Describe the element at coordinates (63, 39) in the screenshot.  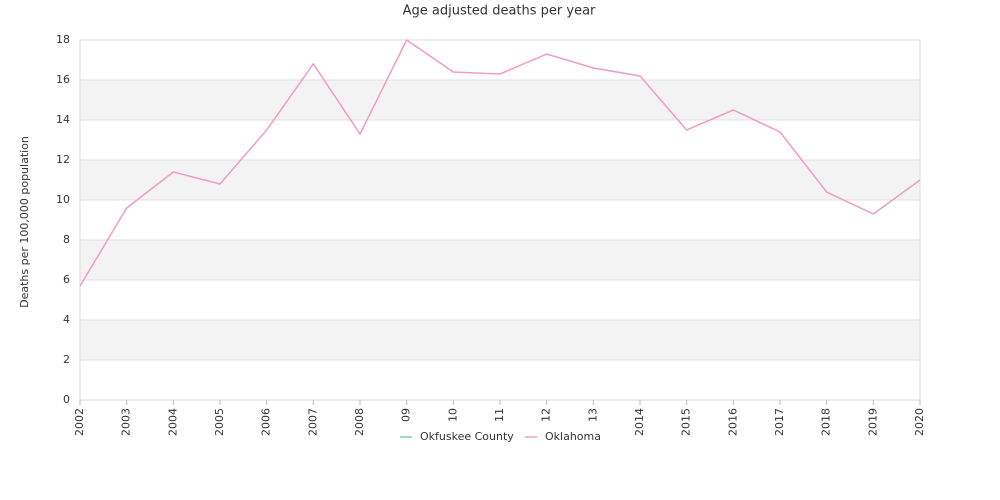
I see `y-tick-label: 18` at that location.